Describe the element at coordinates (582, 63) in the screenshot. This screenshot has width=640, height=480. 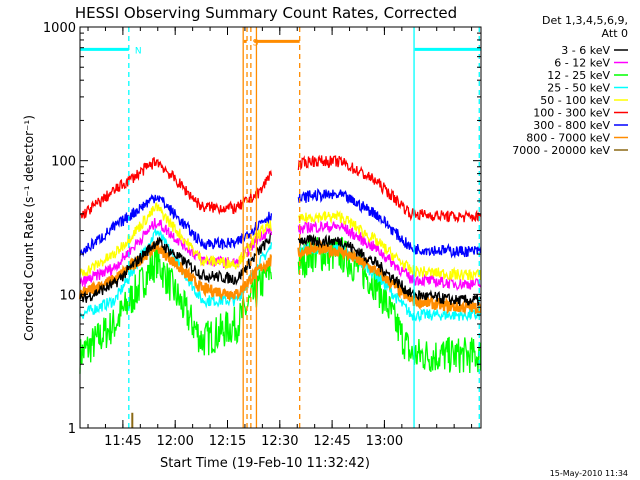
I see `legend-label-1: 6 - 12 keV` at that location.